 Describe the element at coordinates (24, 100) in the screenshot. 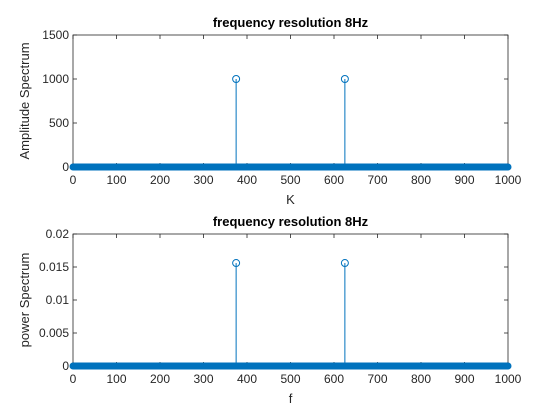

I see `y-axis-label: Amplitude Spectrum` at that location.